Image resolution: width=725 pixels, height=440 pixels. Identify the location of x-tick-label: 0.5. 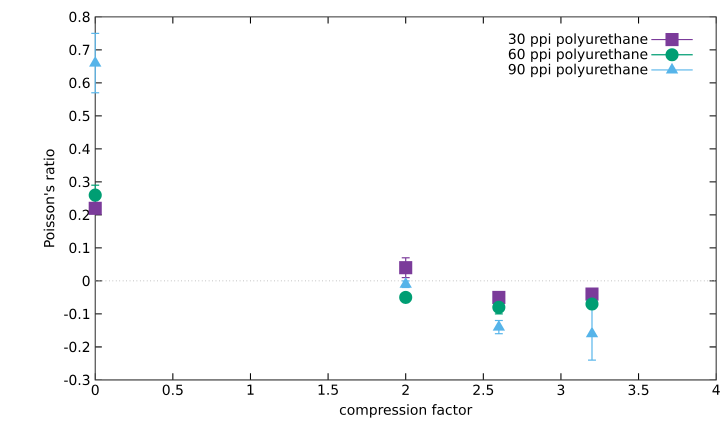
(172, 389).